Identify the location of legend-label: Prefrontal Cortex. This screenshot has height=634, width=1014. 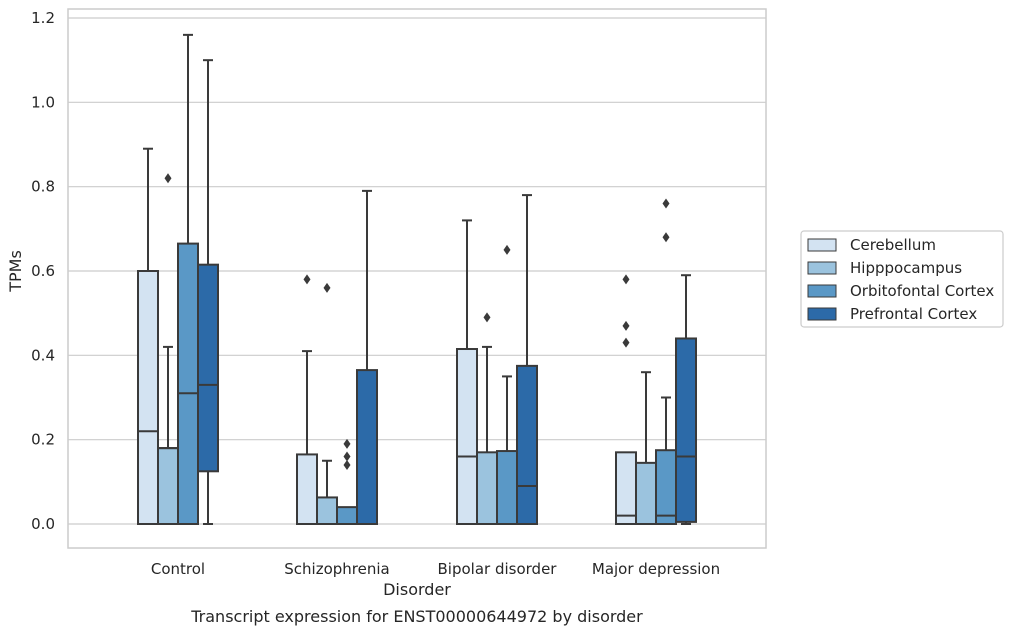
(913, 314).